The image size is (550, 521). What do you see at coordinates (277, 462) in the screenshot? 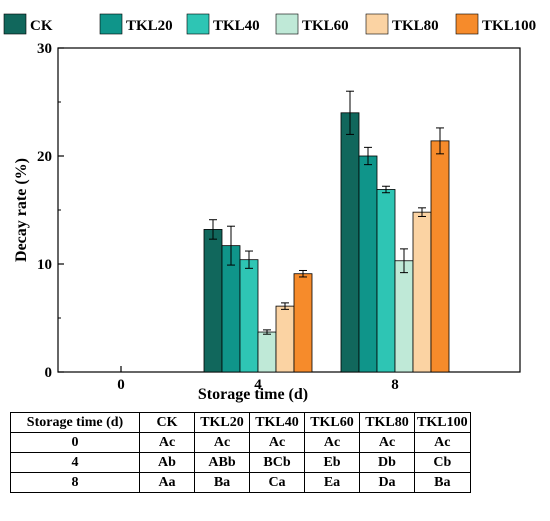
I see `table-cell: BCb` at bounding box center [277, 462].